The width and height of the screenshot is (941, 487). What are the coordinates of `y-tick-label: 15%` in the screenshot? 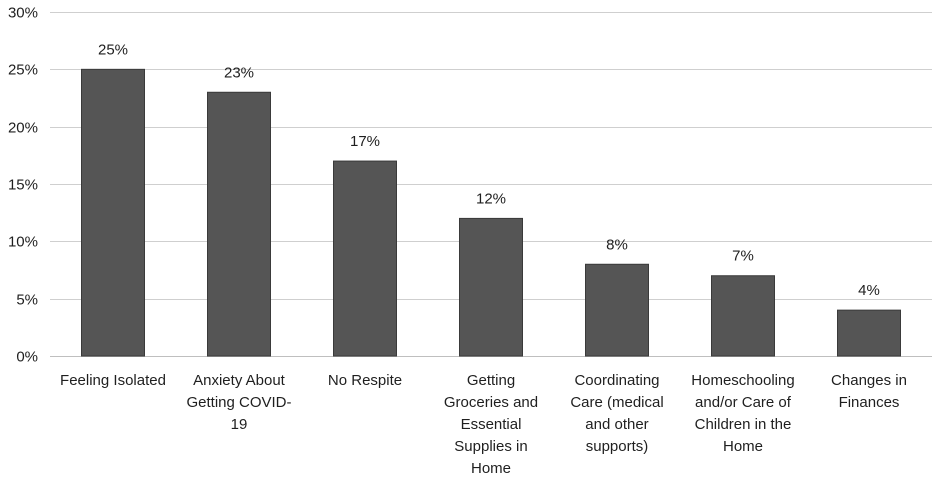 It's located at (23, 185).